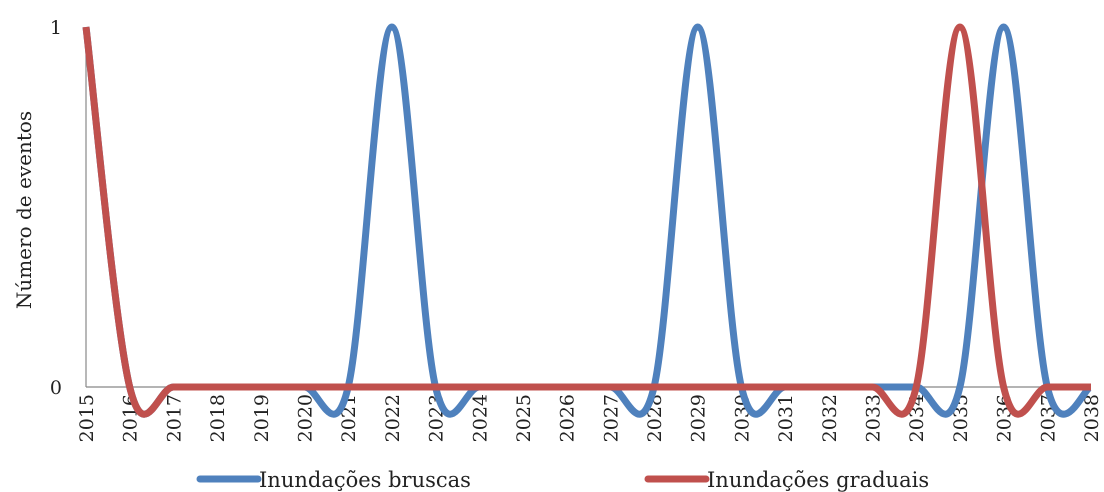  Describe the element at coordinates (874, 418) in the screenshot. I see `x-tick-label: 2033` at that location.